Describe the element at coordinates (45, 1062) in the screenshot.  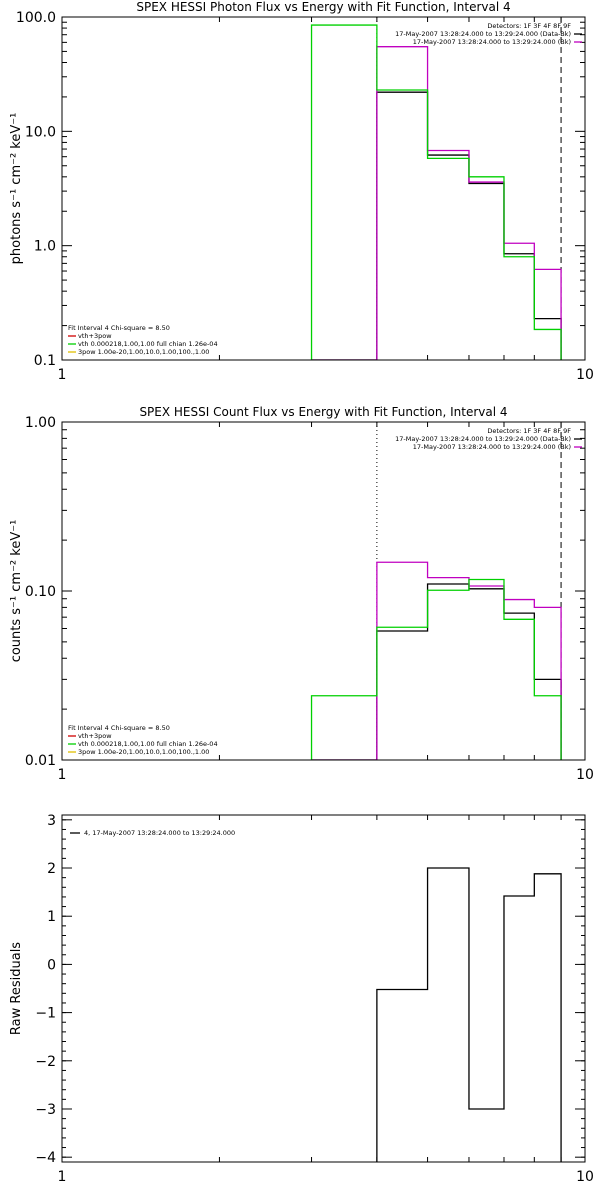
I see `y-tick-label: −2` at that location.